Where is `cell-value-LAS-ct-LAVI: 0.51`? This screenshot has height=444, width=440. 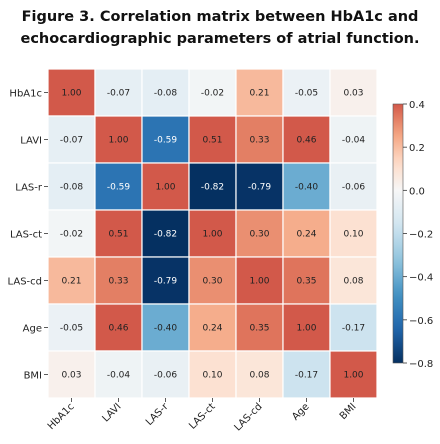 cell-value-LAS-ct-LAVI: 0.51 is located at coordinates (118, 235).